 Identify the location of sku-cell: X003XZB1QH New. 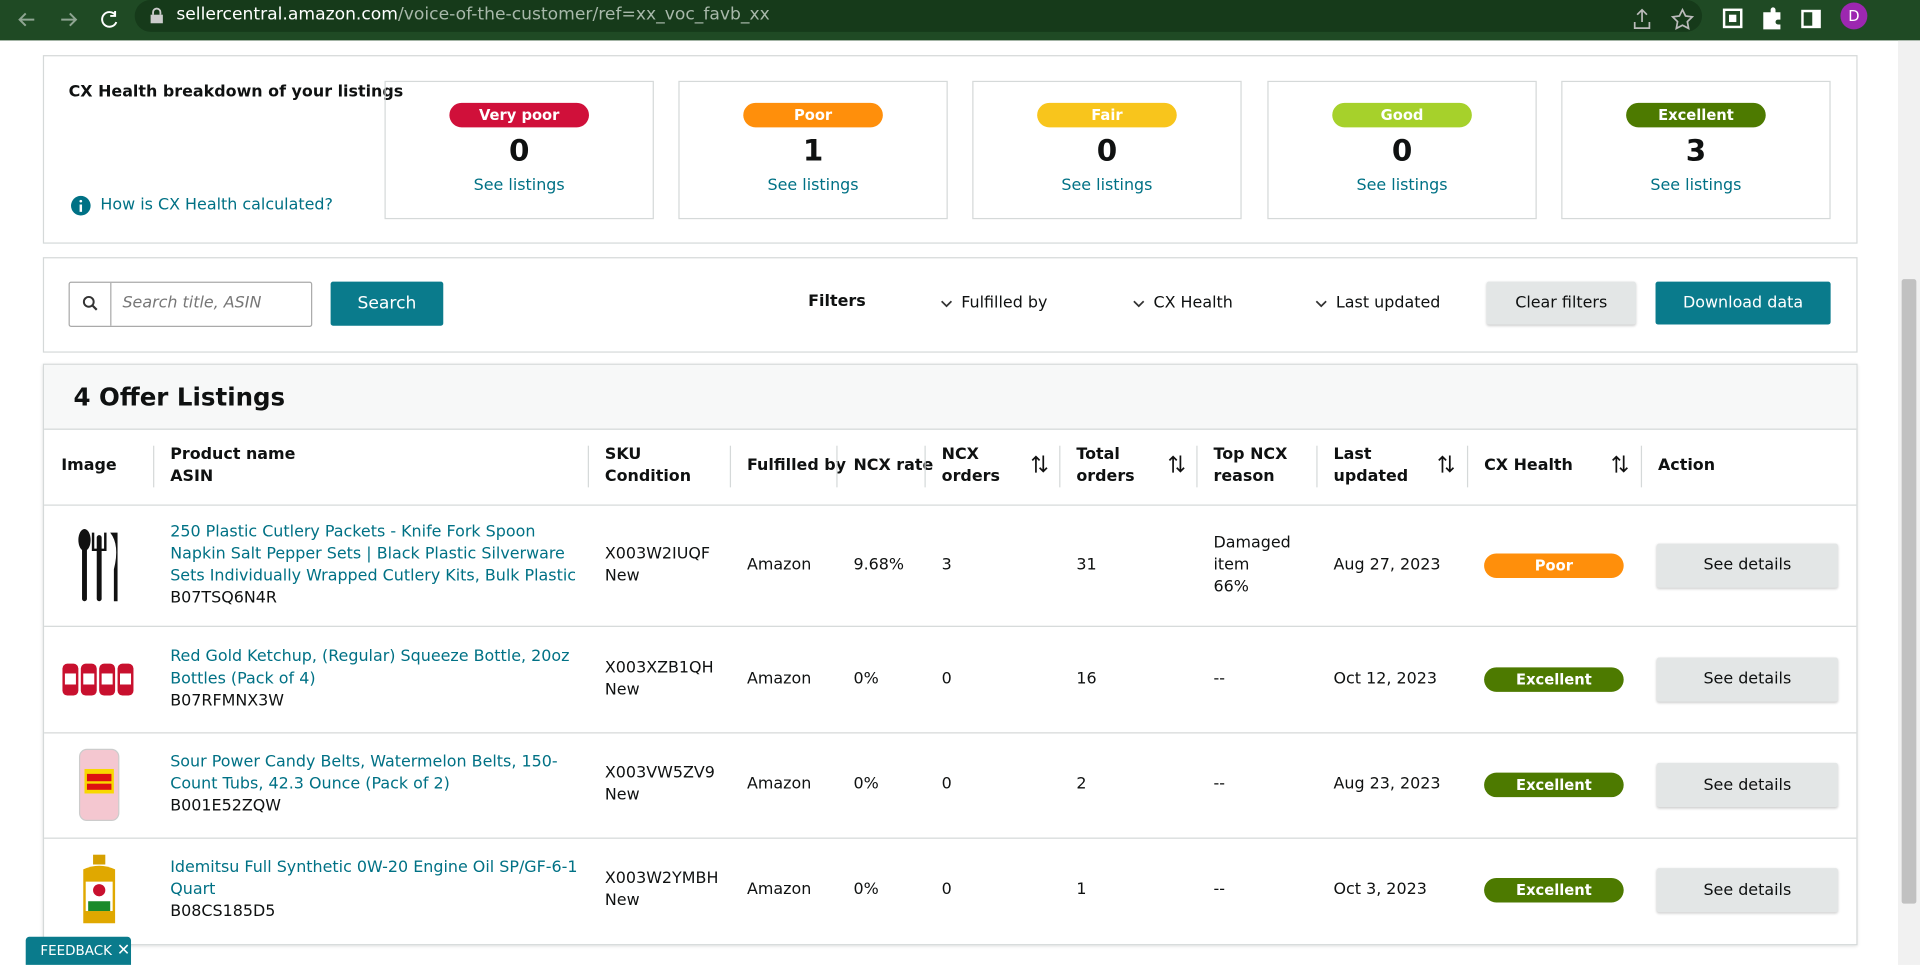
(659, 679).